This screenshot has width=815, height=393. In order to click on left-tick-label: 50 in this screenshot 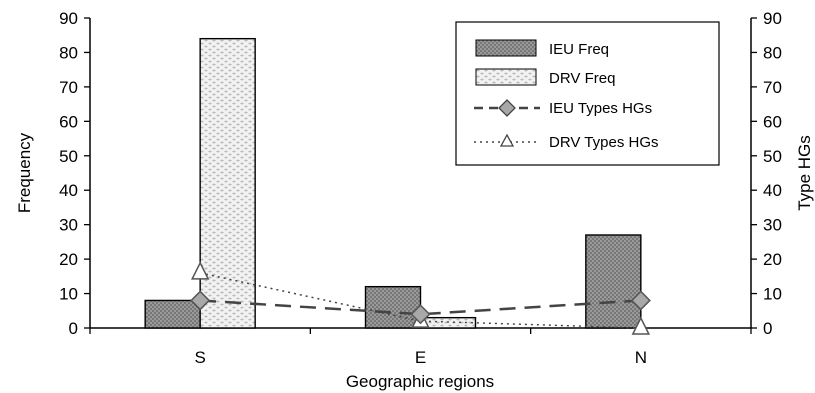, I will do `click(68, 156)`.